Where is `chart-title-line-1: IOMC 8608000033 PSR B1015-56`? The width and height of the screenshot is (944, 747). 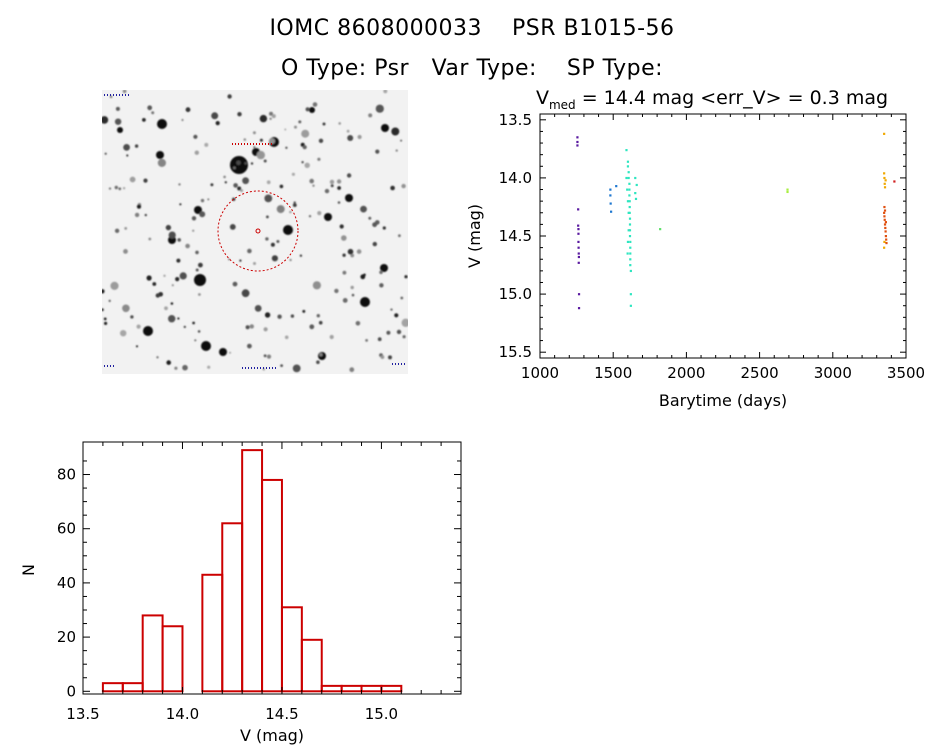 chart-title-line-1: IOMC 8608000033 PSR B1015-56 is located at coordinates (472, 28).